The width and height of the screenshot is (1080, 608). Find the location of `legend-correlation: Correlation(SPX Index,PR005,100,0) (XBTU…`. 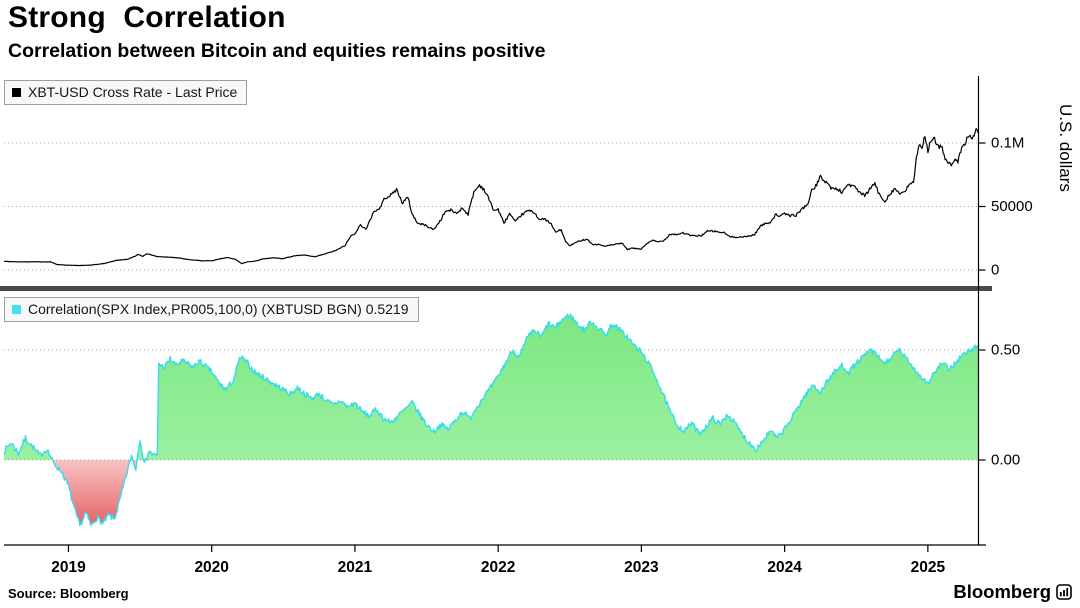

legend-correlation: Correlation(SPX Index,PR005,100,0) (XBTU… is located at coordinates (211, 309).